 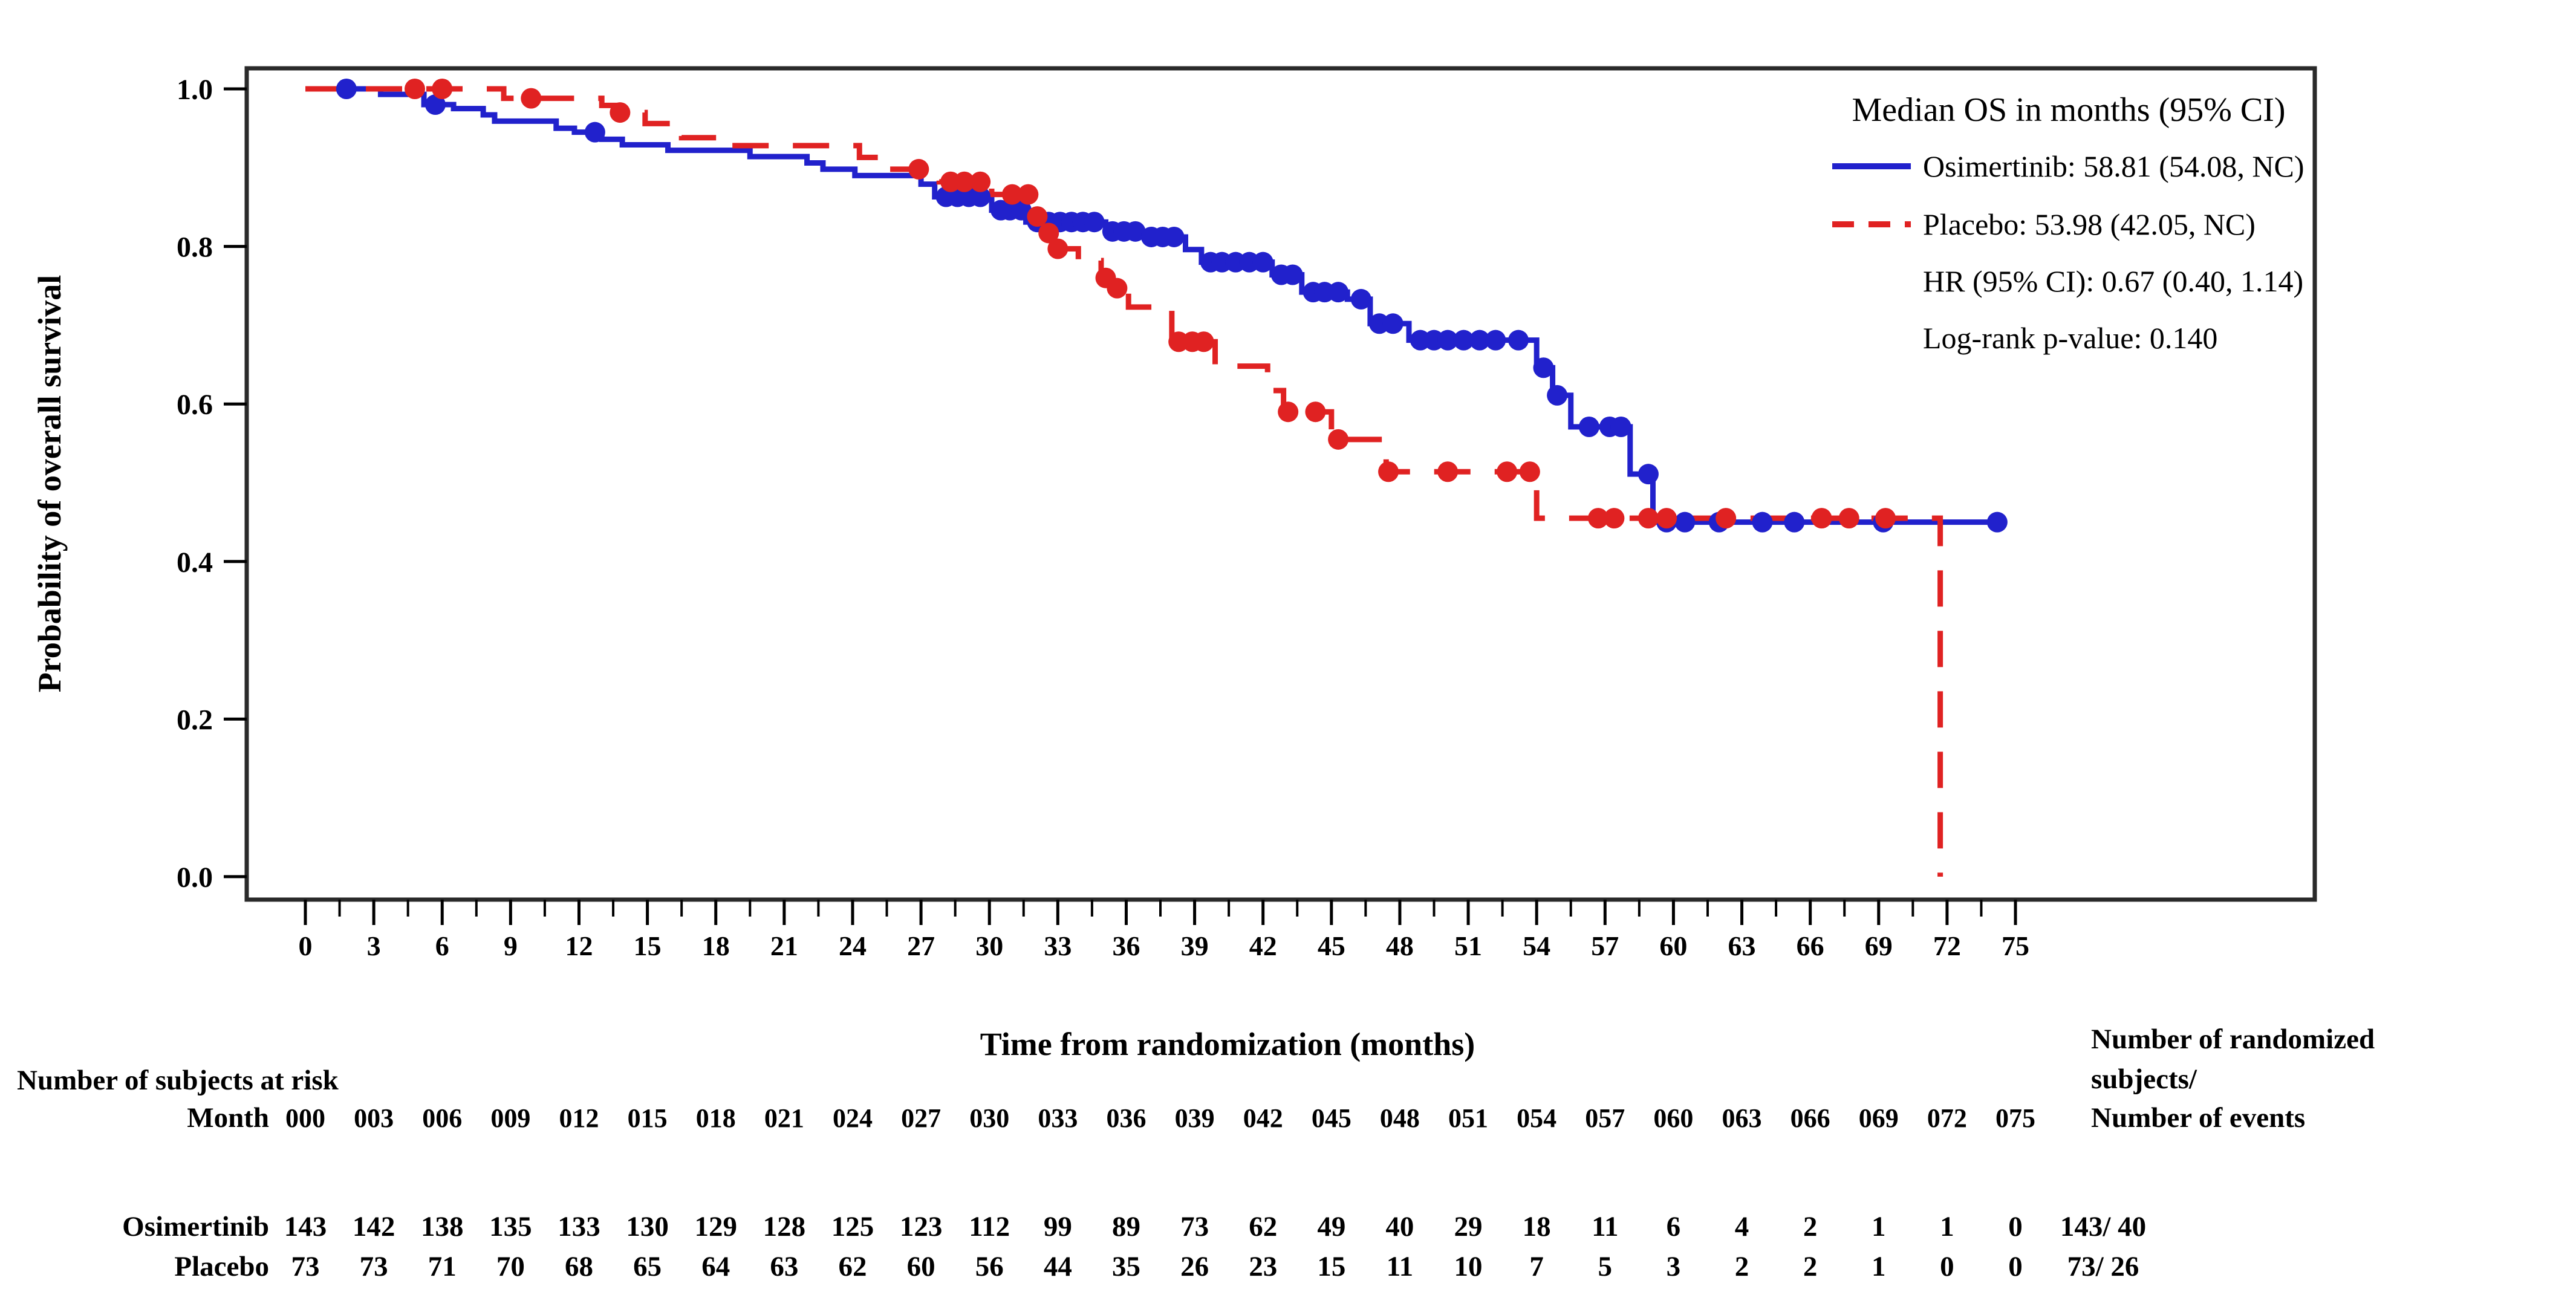 What do you see at coordinates (1674, 1226) in the screenshot?
I see `risk-cell-osimertinib: 6` at bounding box center [1674, 1226].